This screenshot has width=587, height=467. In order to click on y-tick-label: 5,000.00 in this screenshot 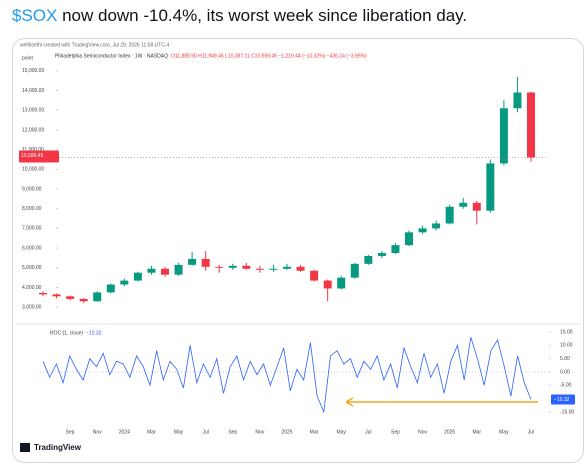, I will do `click(32, 268)`.